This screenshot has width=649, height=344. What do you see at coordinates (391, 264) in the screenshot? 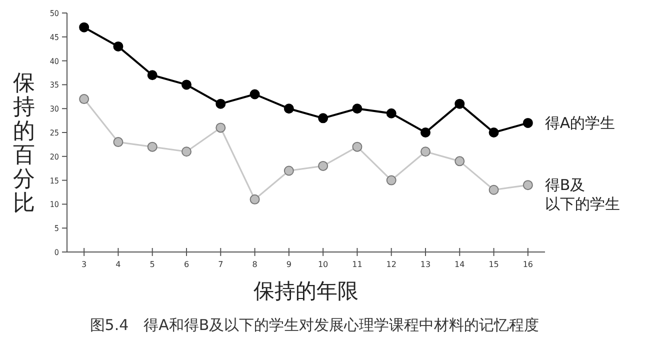
I see `x-tick-label: 12` at bounding box center [391, 264].